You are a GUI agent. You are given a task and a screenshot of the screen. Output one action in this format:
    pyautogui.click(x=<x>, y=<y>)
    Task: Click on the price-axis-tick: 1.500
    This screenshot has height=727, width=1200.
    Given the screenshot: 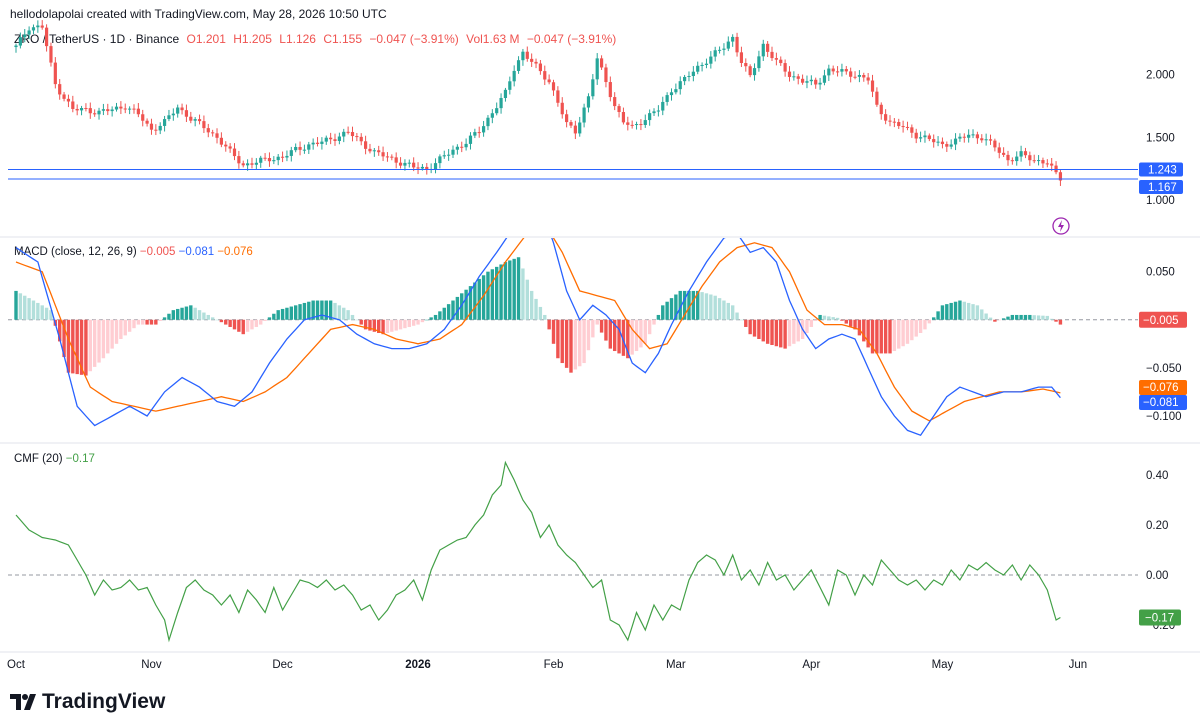 What is the action you would take?
    pyautogui.click(x=1160, y=138)
    